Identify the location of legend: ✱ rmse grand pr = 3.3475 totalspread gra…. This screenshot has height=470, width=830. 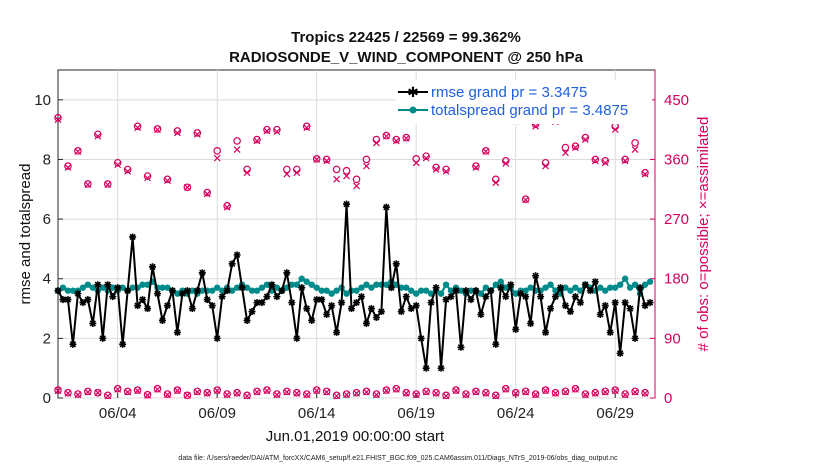
(524, 102).